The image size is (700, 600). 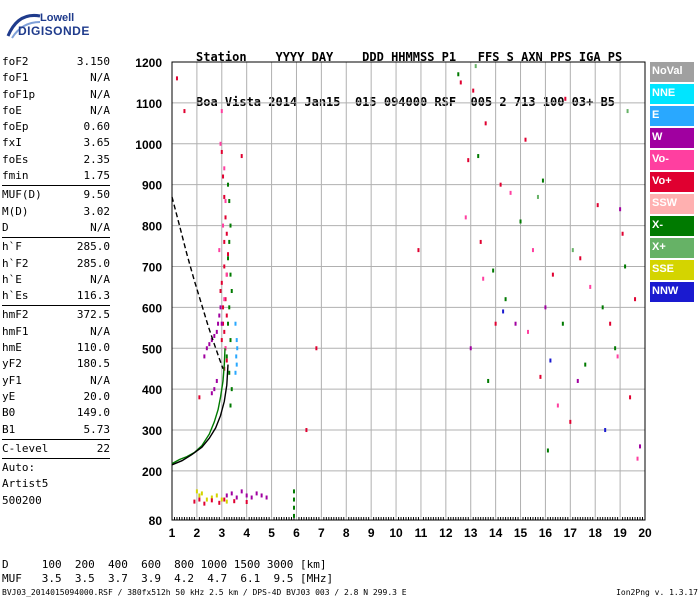 What do you see at coordinates (19, 94) in the screenshot?
I see `param-label: foF1p` at bounding box center [19, 94].